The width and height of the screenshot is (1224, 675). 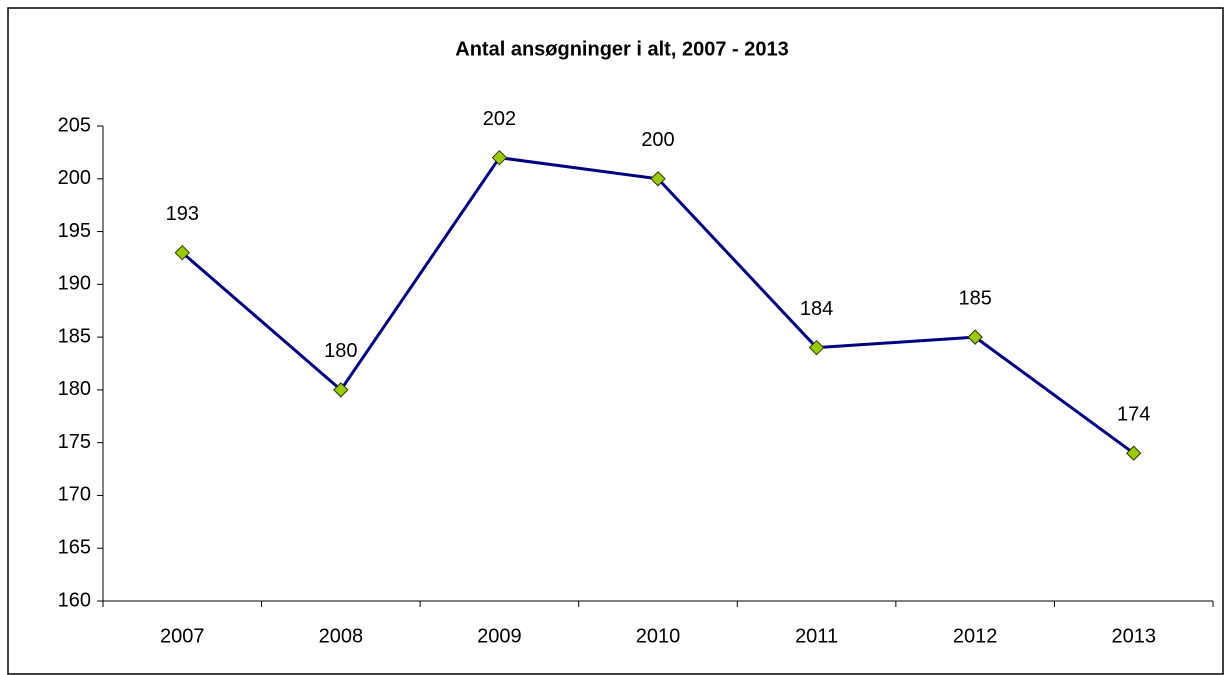 What do you see at coordinates (74, 231) in the screenshot?
I see `y-tick-label: 195` at bounding box center [74, 231].